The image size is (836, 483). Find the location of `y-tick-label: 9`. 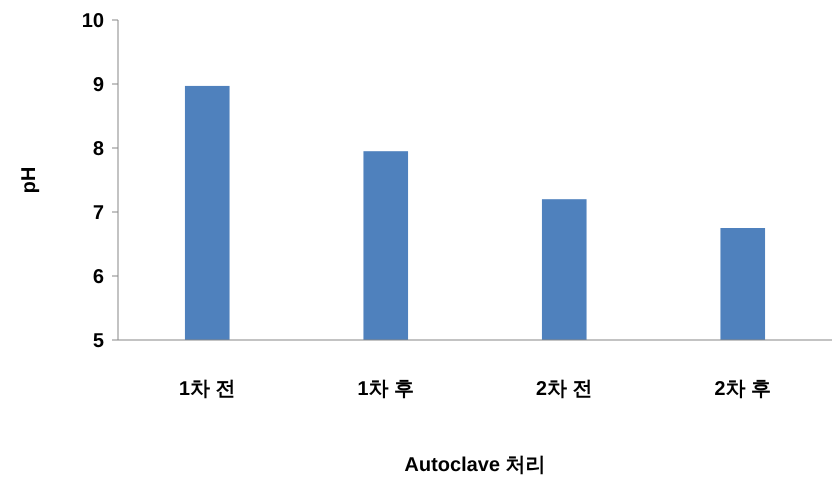

y-tick-label: 9 is located at coordinates (98, 85).